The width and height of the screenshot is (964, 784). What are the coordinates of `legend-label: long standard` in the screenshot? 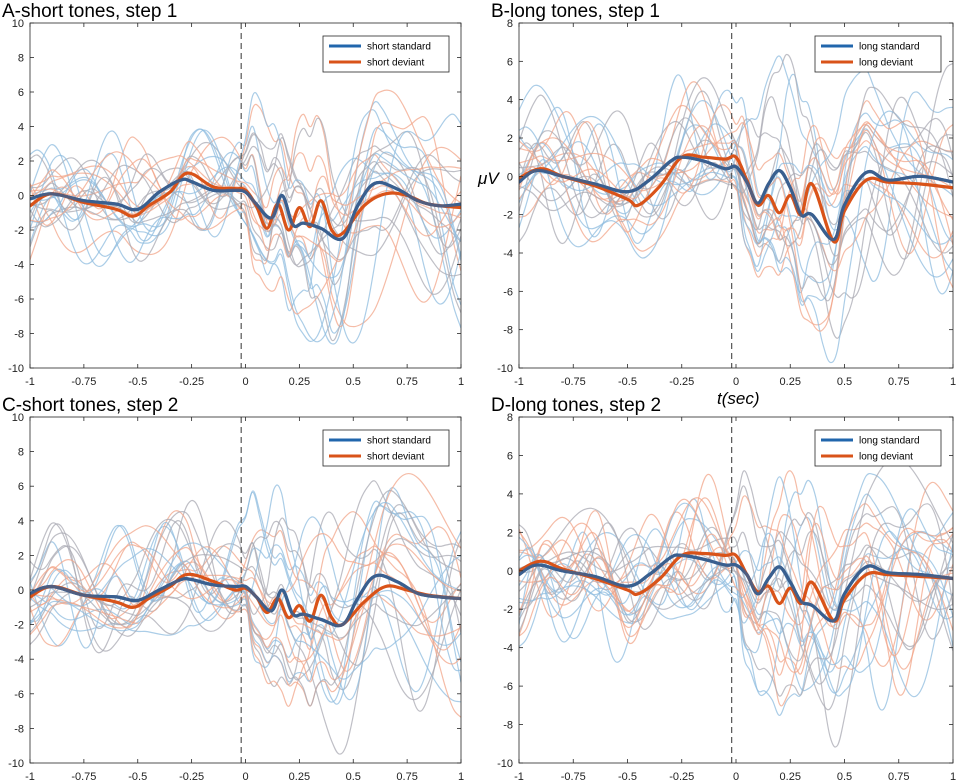 It's located at (889, 441).